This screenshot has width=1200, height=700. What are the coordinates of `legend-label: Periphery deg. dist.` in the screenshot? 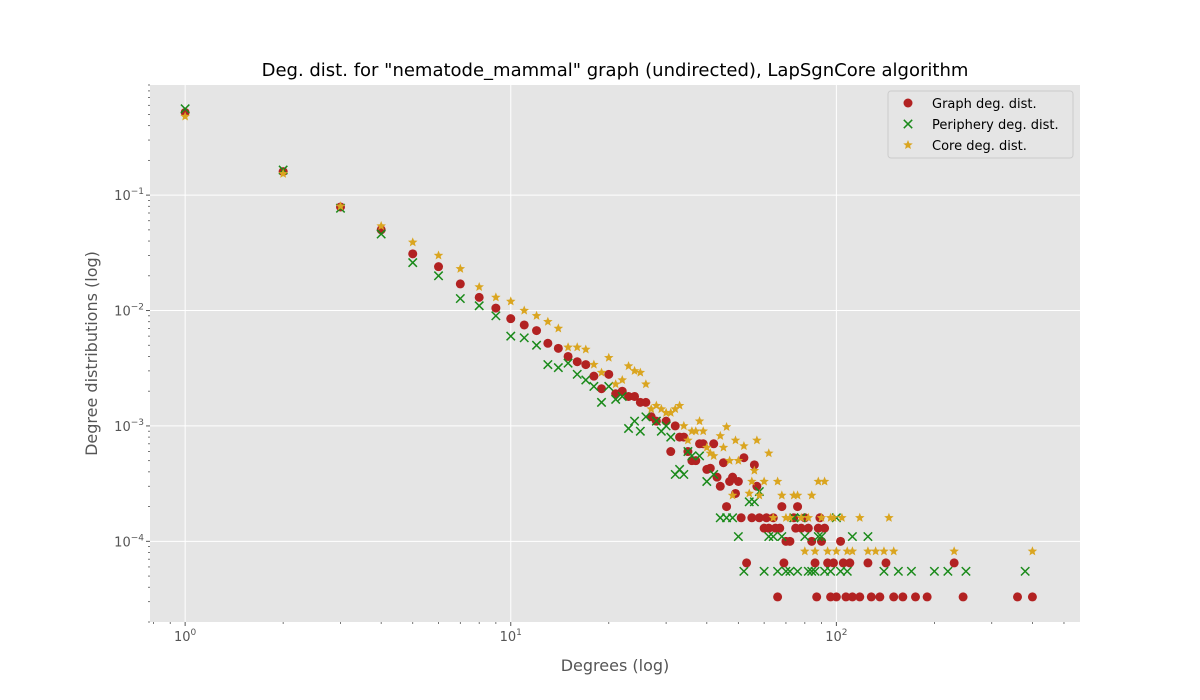 It's located at (995, 125).